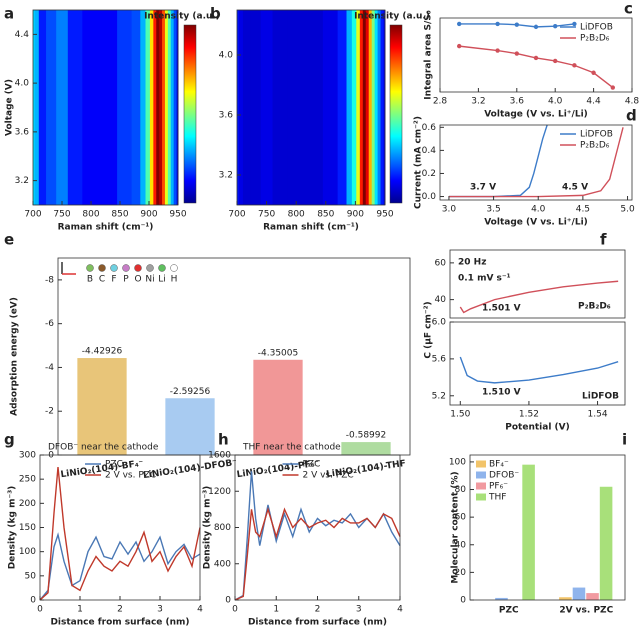 The width and height of the screenshot is (642, 644). I want to click on x-tick-label: 1, so click(276, 610).